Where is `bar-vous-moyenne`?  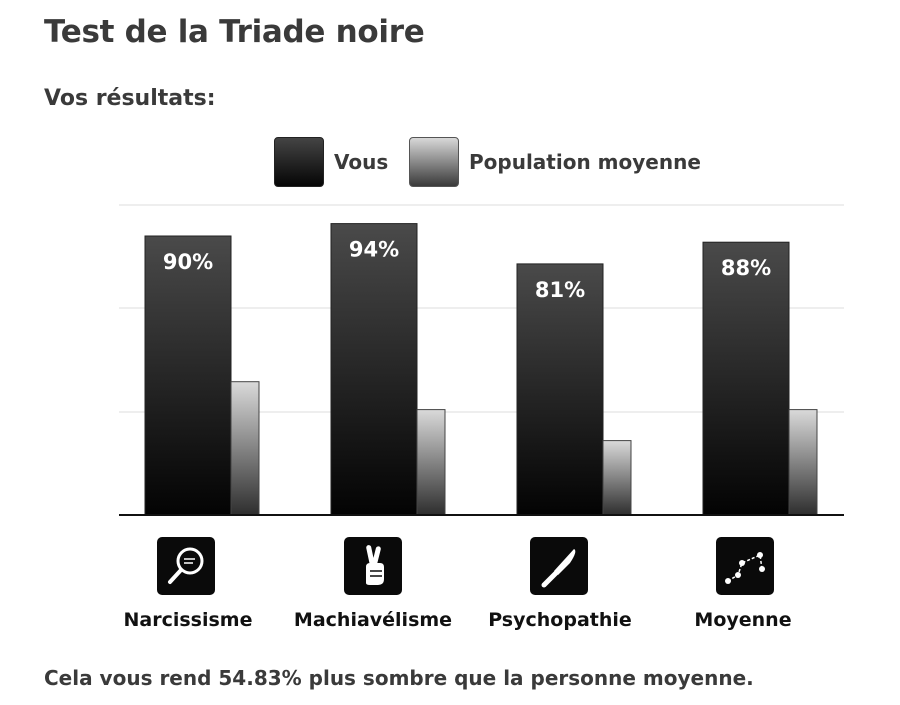
bar-vous-moyenne is located at coordinates (746, 378).